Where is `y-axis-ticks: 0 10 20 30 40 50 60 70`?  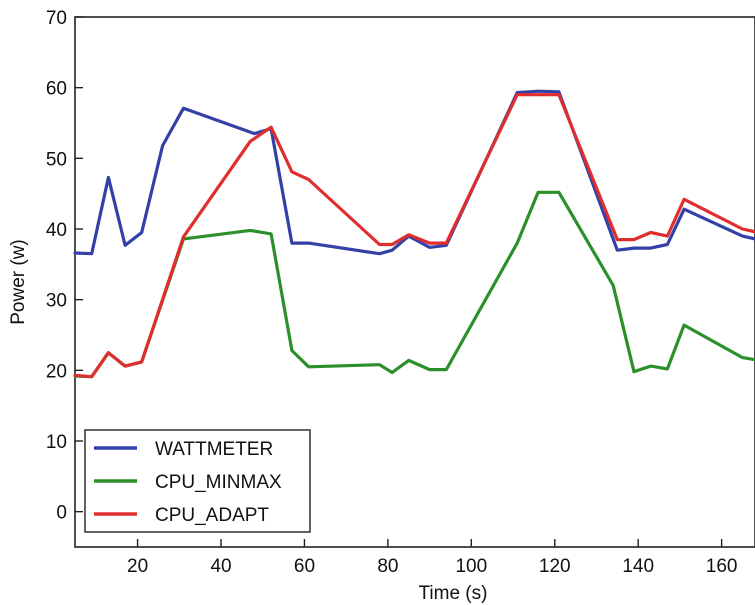
y-axis-ticks: 0 10 20 30 40 50 60 70 is located at coordinates (64, 266).